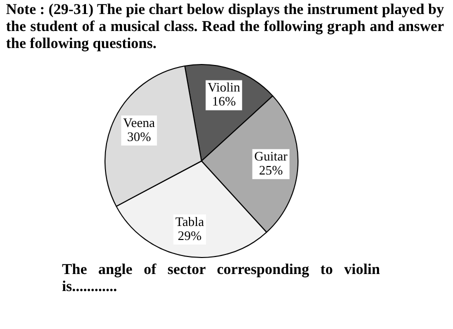 This screenshot has width=453, height=329. Describe the element at coordinates (270, 170) in the screenshot. I see `data-label: 25%` at that location.